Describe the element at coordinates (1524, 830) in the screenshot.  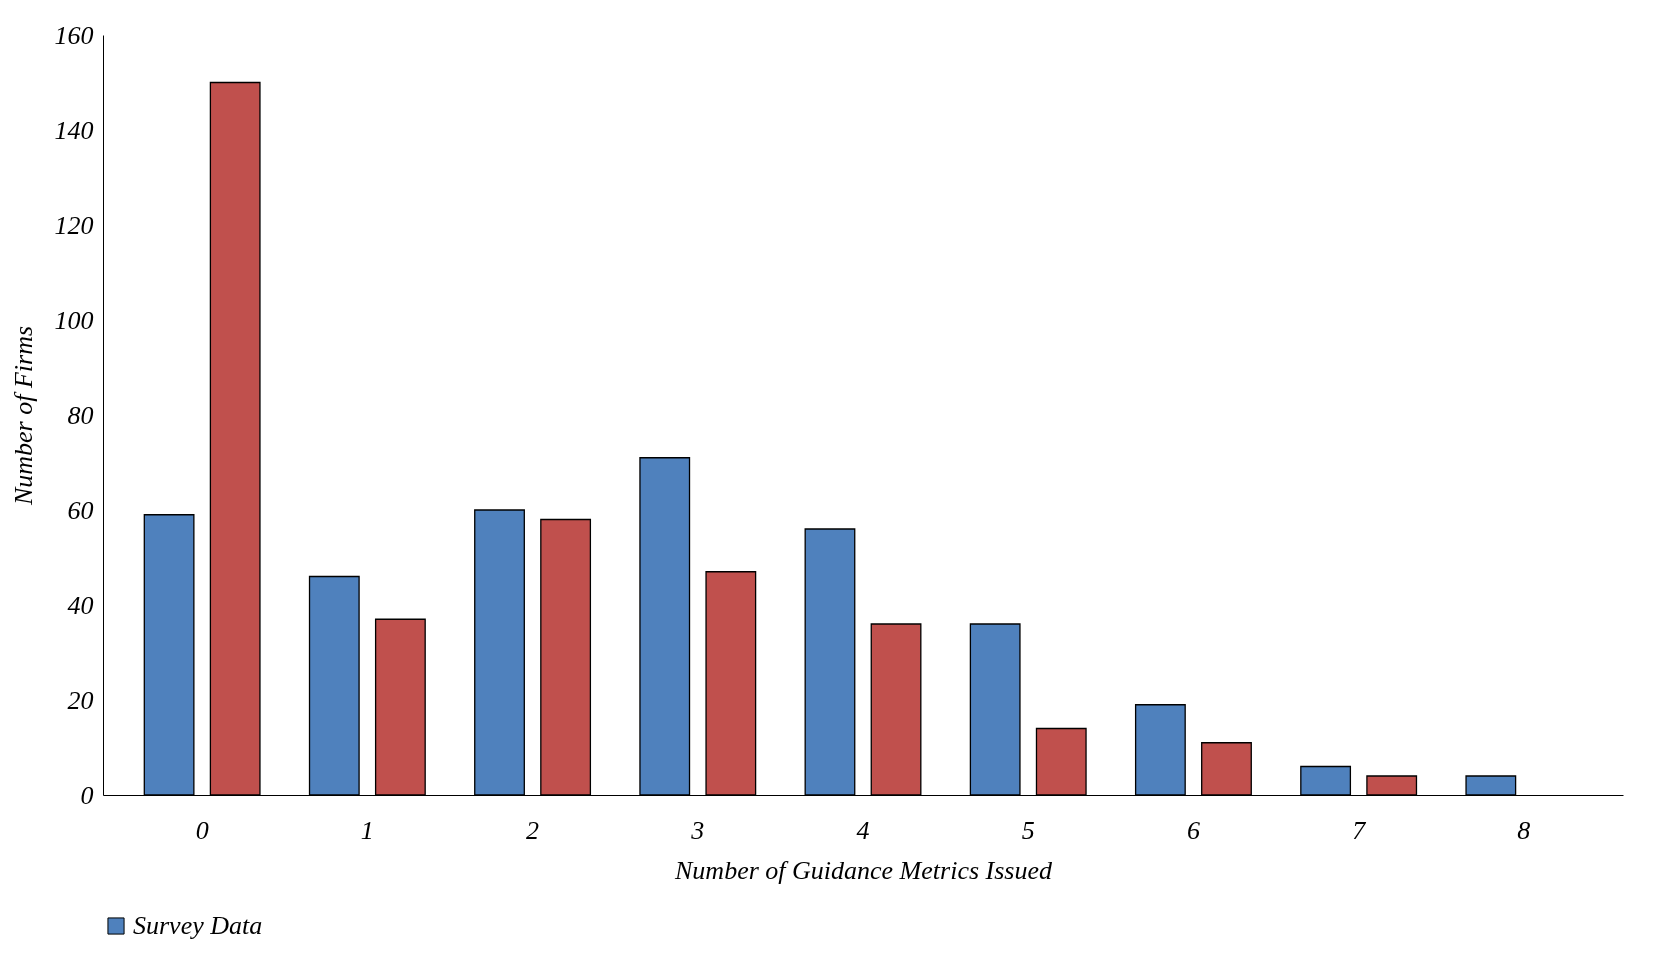
I see `x-tick-label: 8` at that location.